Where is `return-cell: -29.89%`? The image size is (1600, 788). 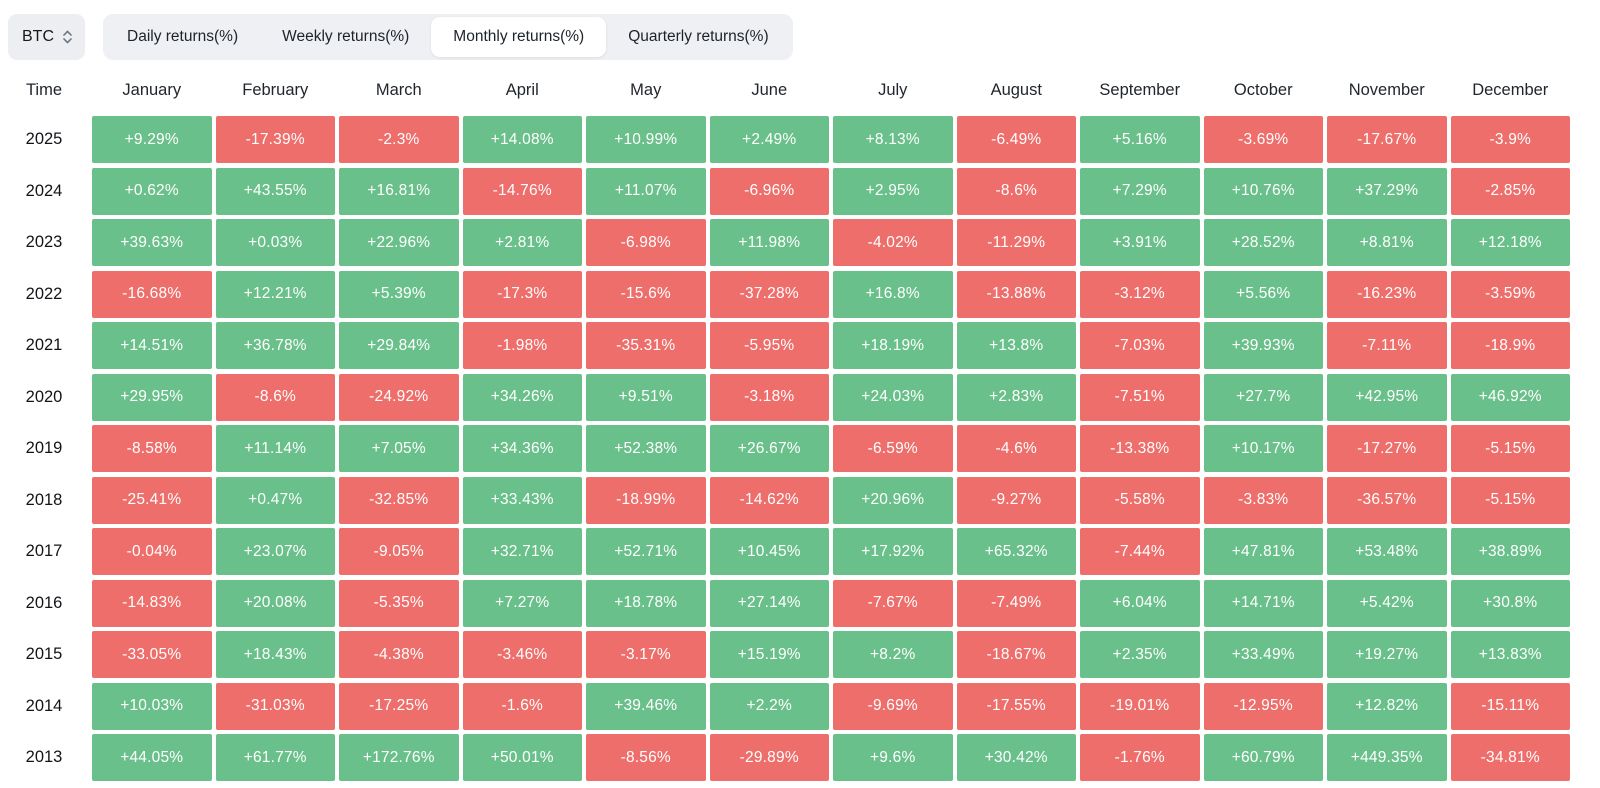
return-cell: -29.89% is located at coordinates (769, 757).